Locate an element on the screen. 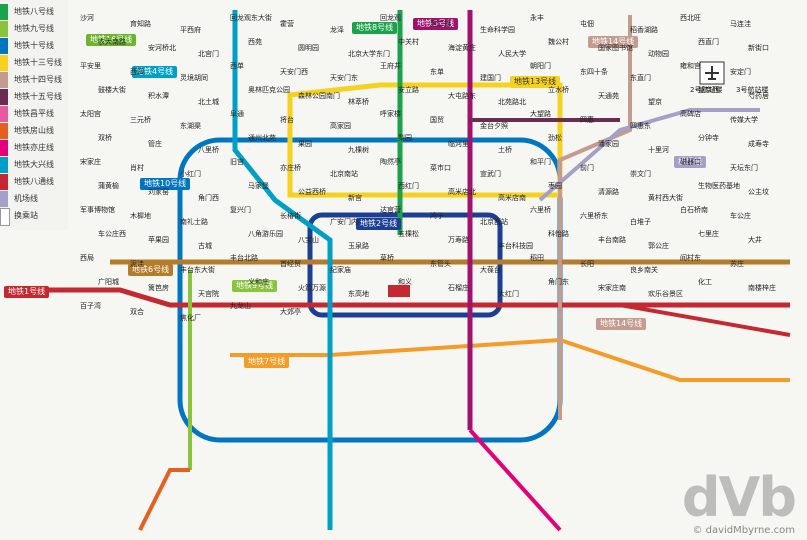 The image size is (807, 540). station-label: 南楼梓庄 is located at coordinates (762, 288).